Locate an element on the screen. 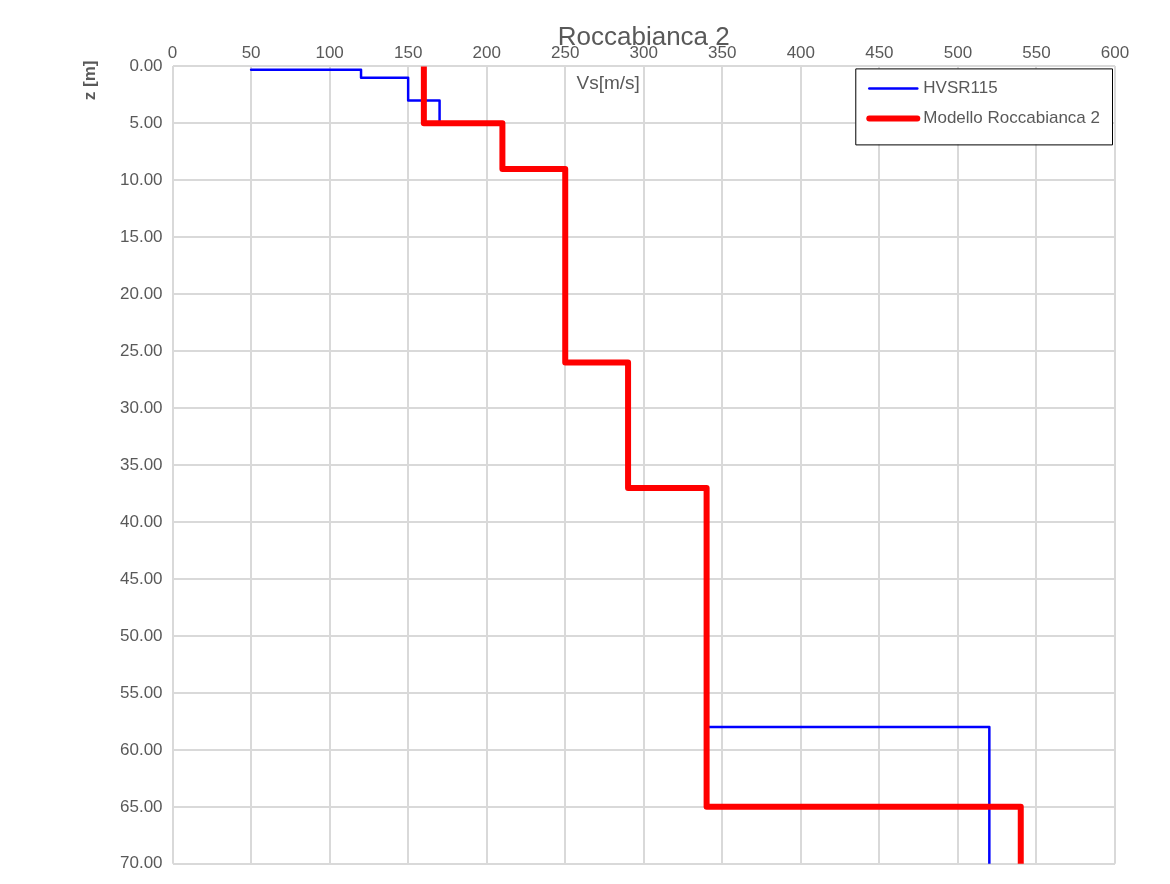 The height and width of the screenshot is (884, 1170). y-axis-title: z [m] is located at coordinates (90, 80).